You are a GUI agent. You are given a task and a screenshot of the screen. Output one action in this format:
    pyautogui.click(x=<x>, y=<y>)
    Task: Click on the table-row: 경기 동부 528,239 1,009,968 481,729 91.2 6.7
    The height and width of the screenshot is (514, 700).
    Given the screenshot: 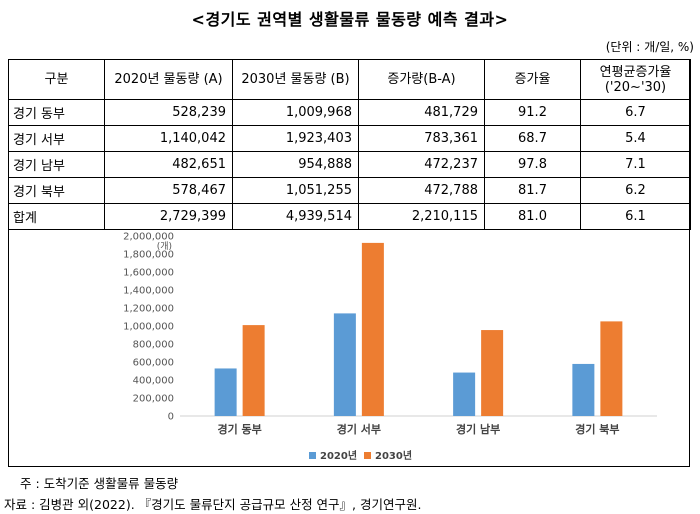 What is the action you would take?
    pyautogui.click(x=349, y=112)
    